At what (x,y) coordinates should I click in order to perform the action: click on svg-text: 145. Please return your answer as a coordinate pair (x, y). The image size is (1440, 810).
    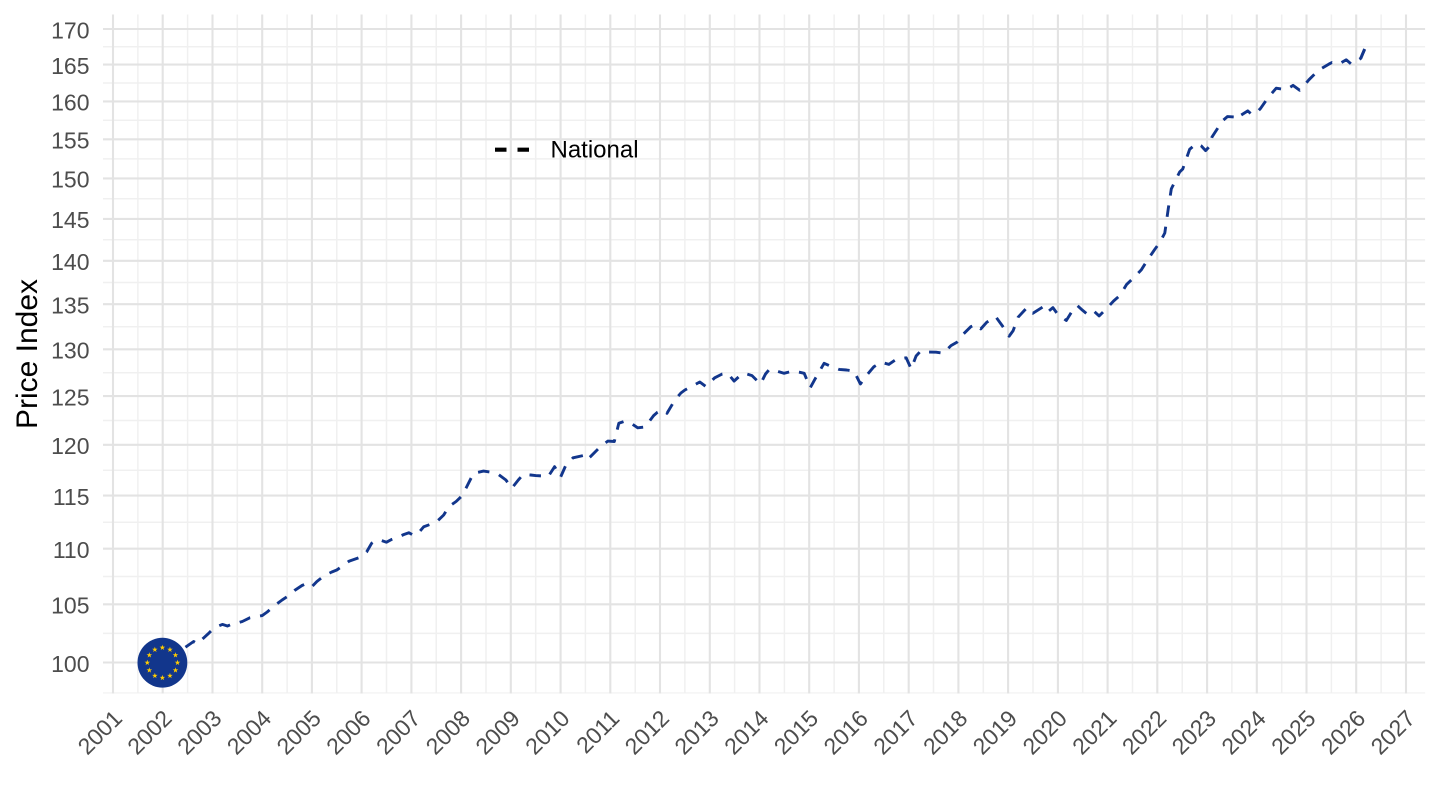
    Looking at the image, I should click on (70, 220).